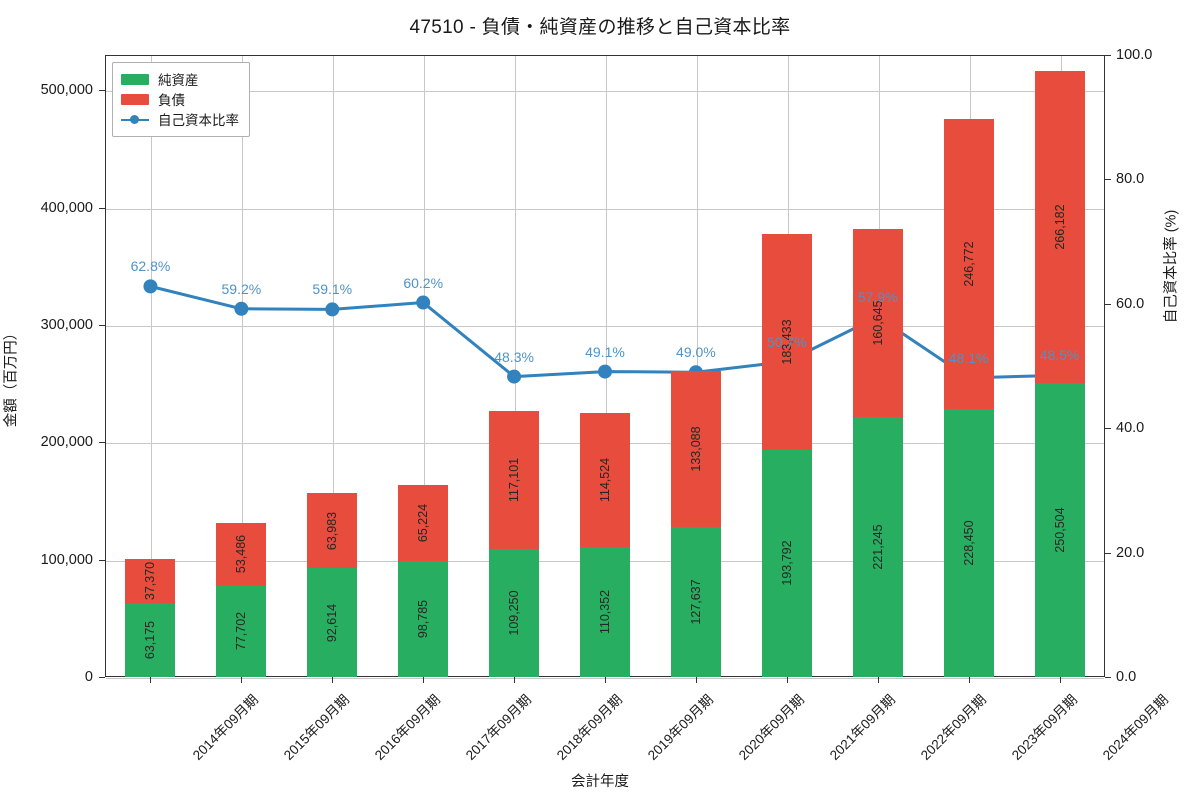 The height and width of the screenshot is (800, 1200). I want to click on bar-value-label-equity: 63,175, so click(150, 640).